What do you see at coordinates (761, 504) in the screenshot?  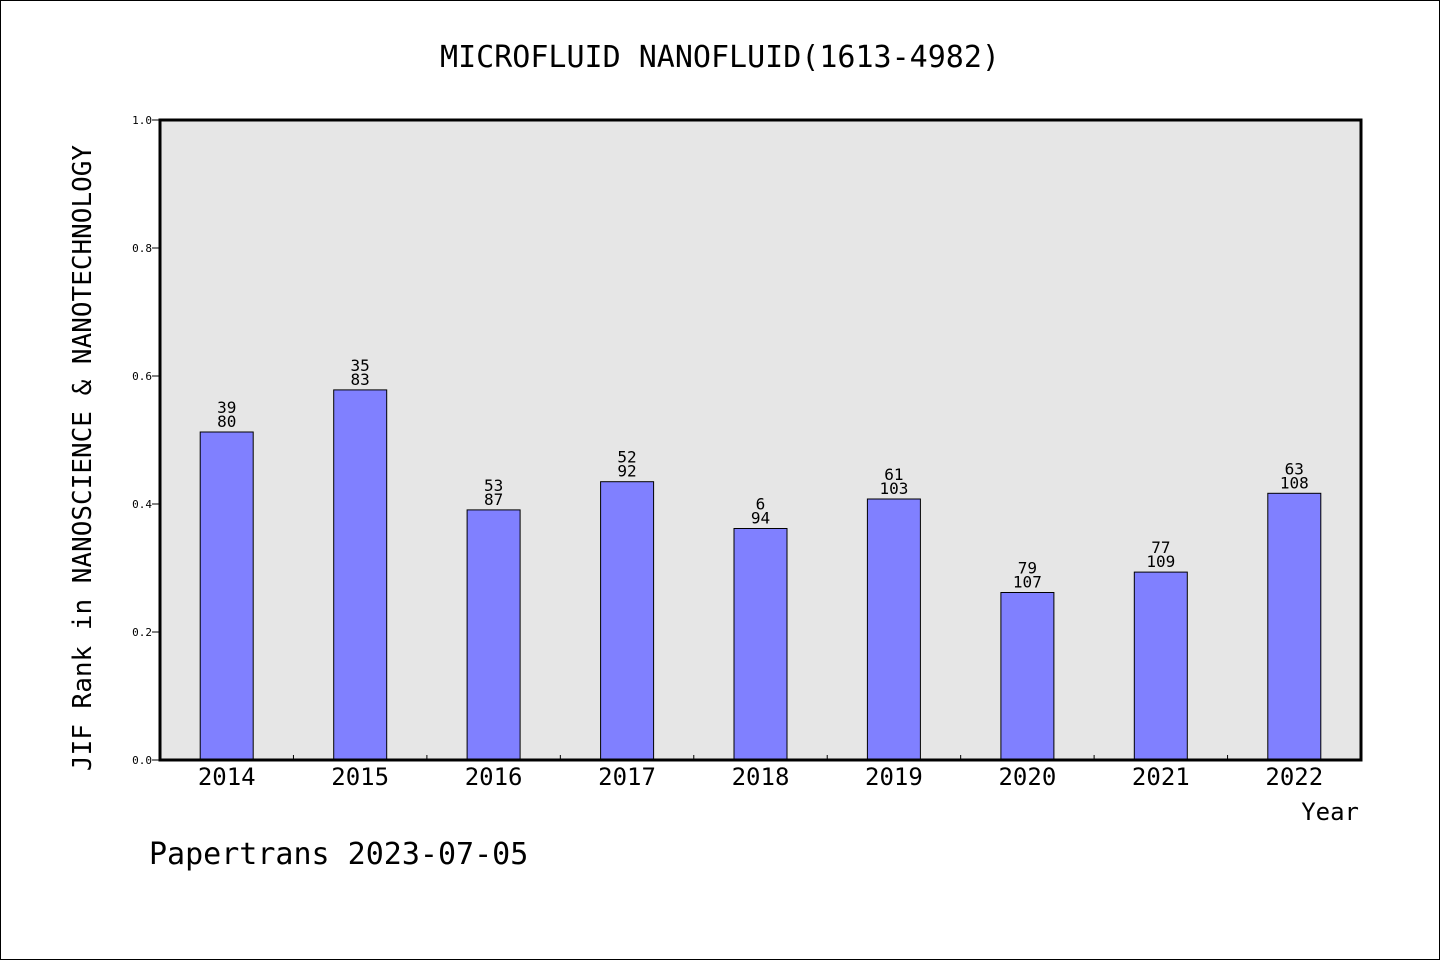 I see `bar-rank-label: 6` at bounding box center [761, 504].